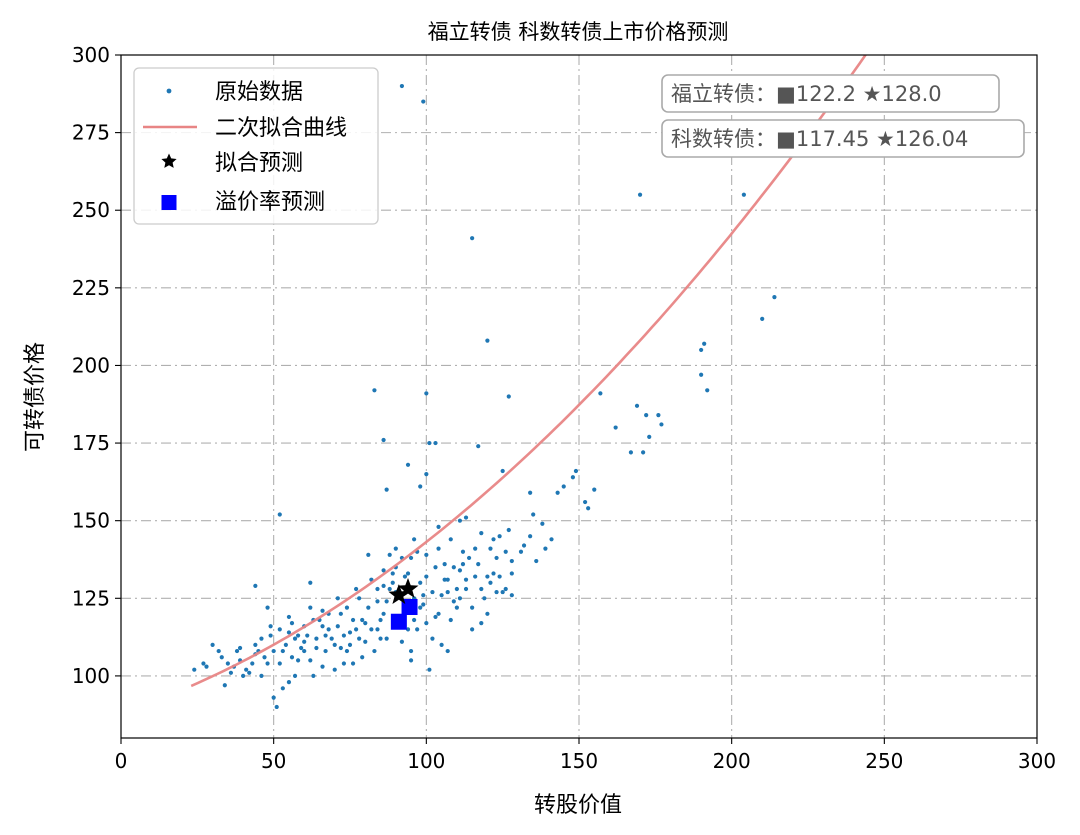 The width and height of the screenshot is (1080, 835). Describe the element at coordinates (578, 805) in the screenshot. I see `x-axis-label: 转股价值` at that location.